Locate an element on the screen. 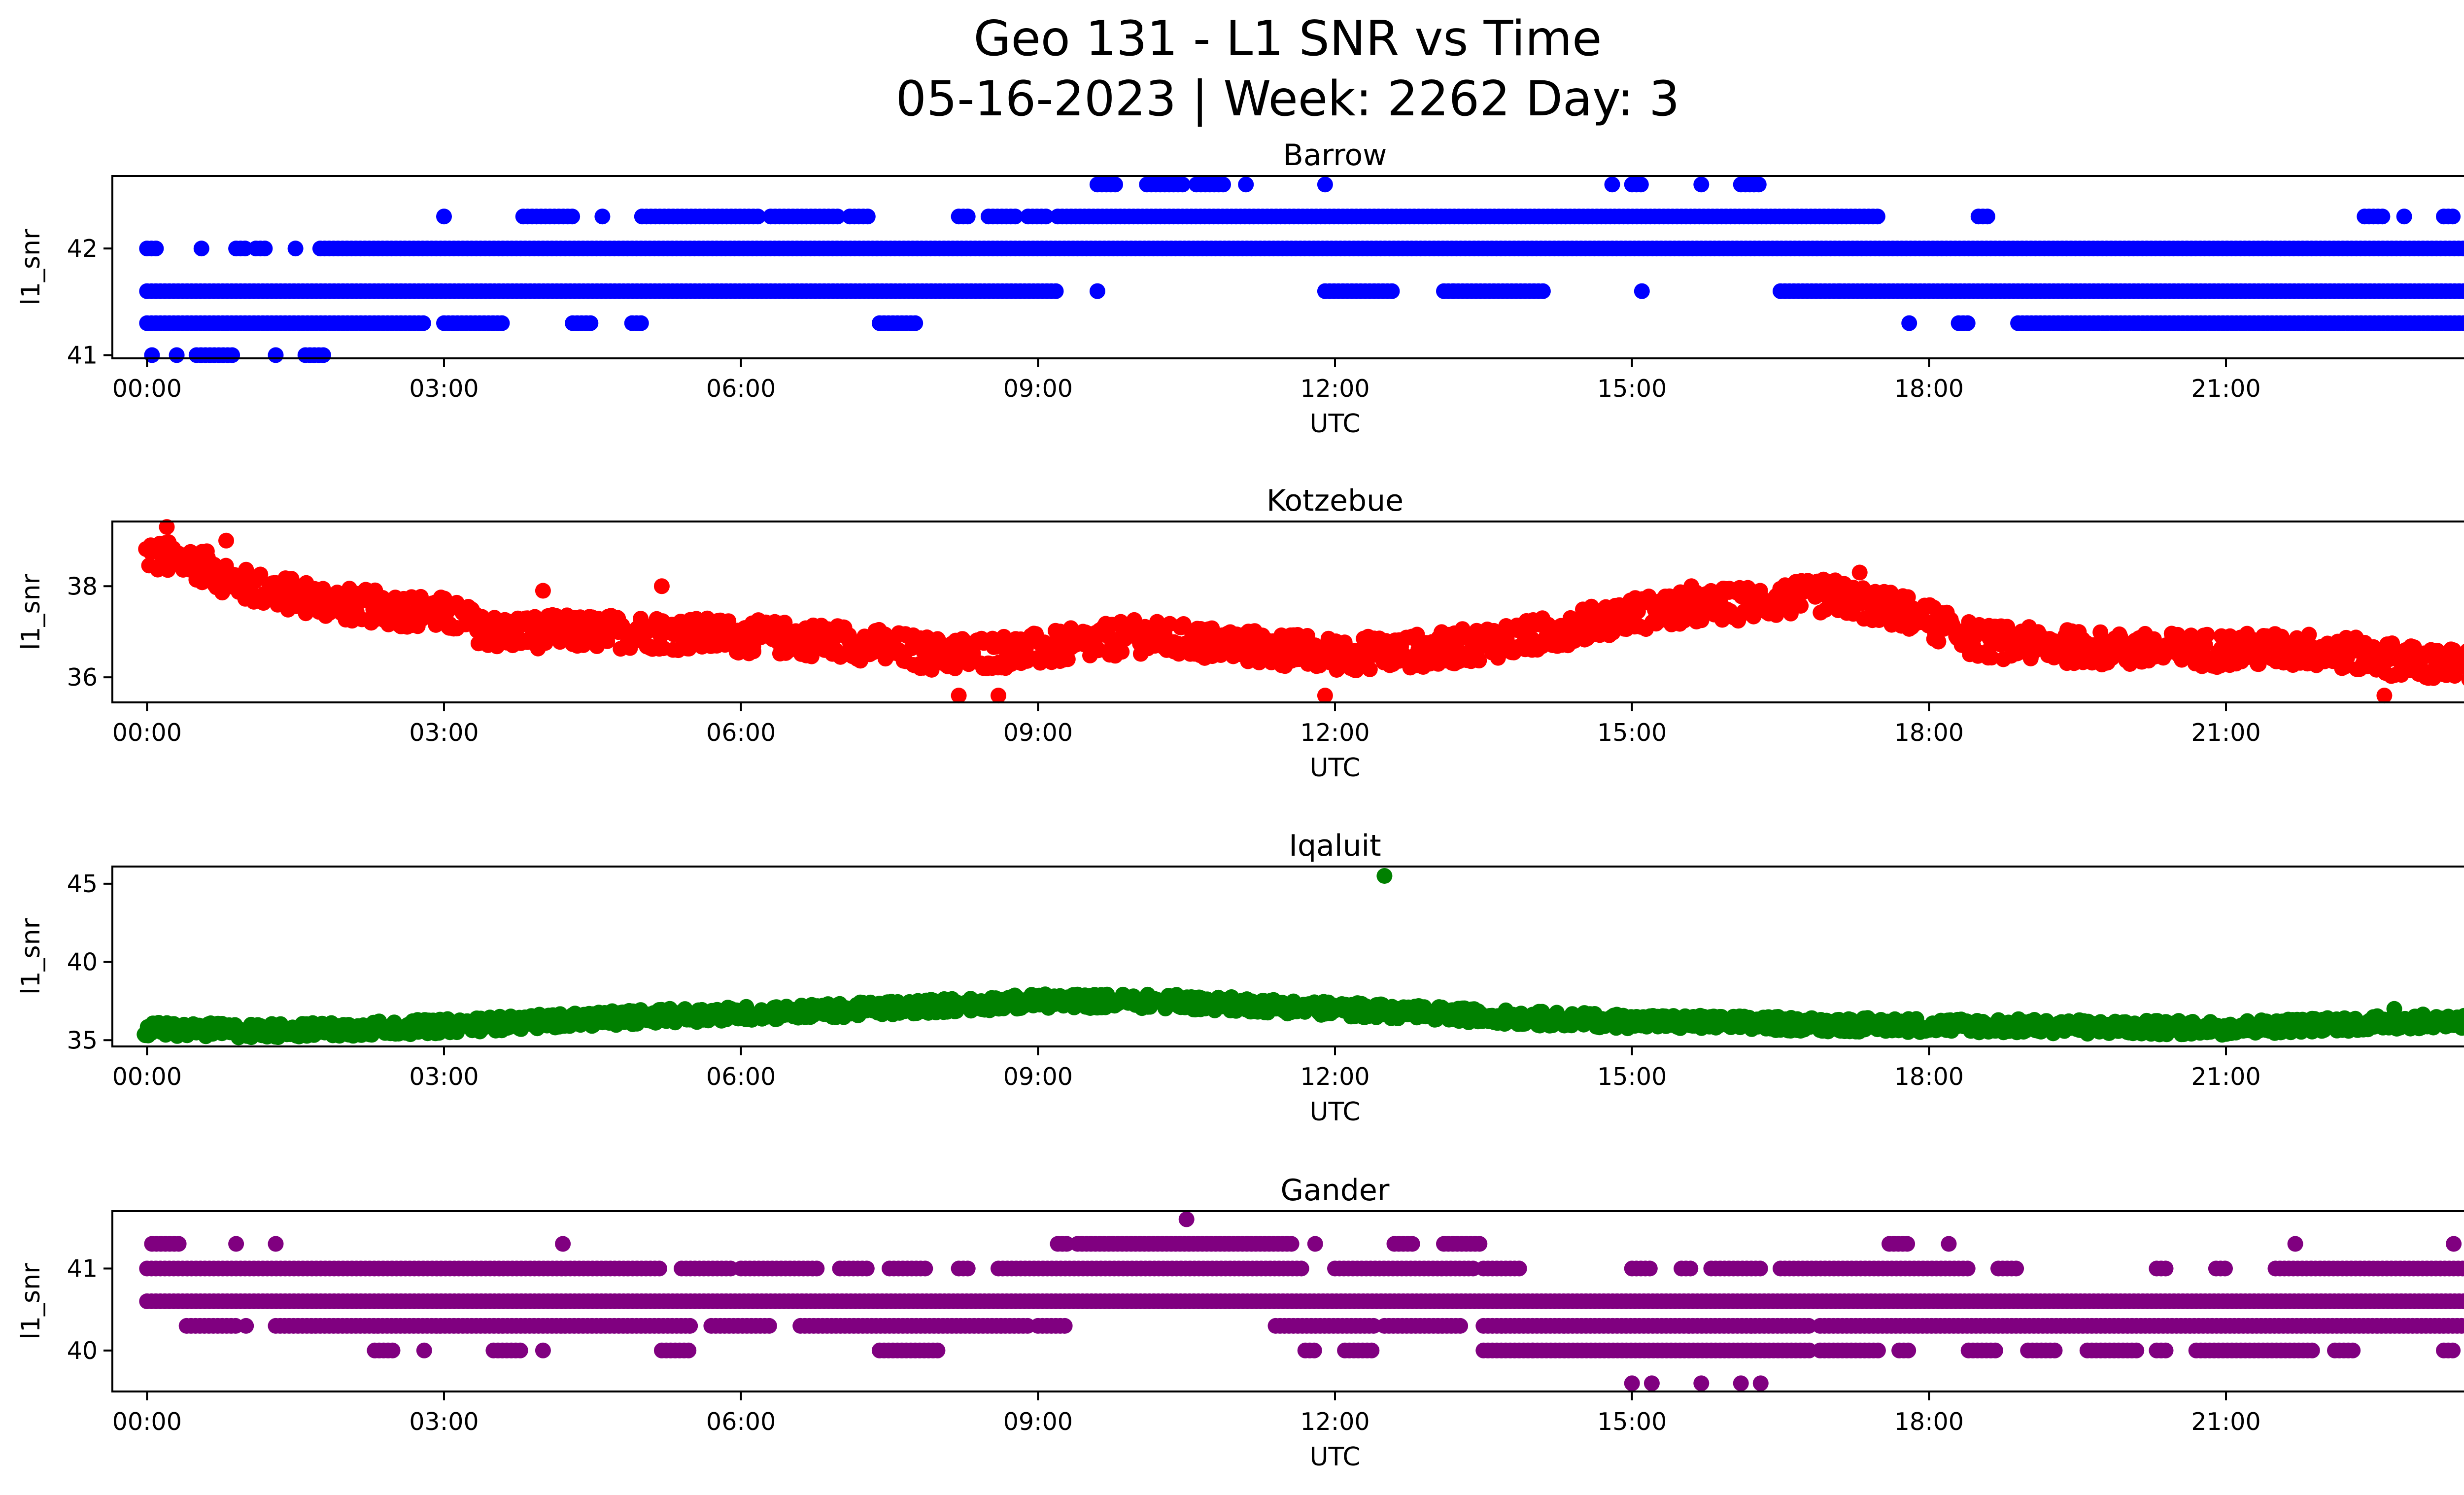 The image size is (2464, 1495). y-tick-label: 36 is located at coordinates (82, 677).